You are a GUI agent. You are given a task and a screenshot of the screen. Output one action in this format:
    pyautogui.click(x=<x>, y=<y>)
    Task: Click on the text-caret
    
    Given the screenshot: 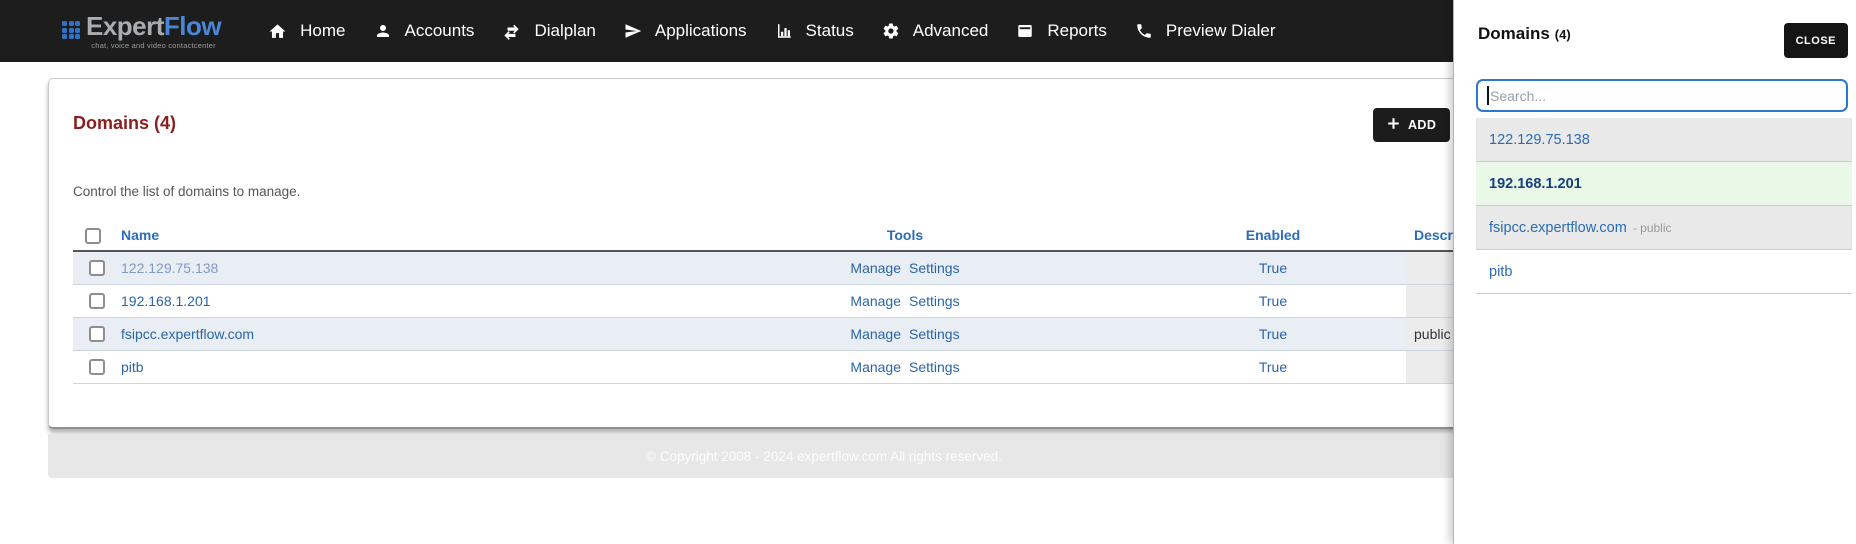 What is the action you would take?
    pyautogui.click(x=1488, y=95)
    